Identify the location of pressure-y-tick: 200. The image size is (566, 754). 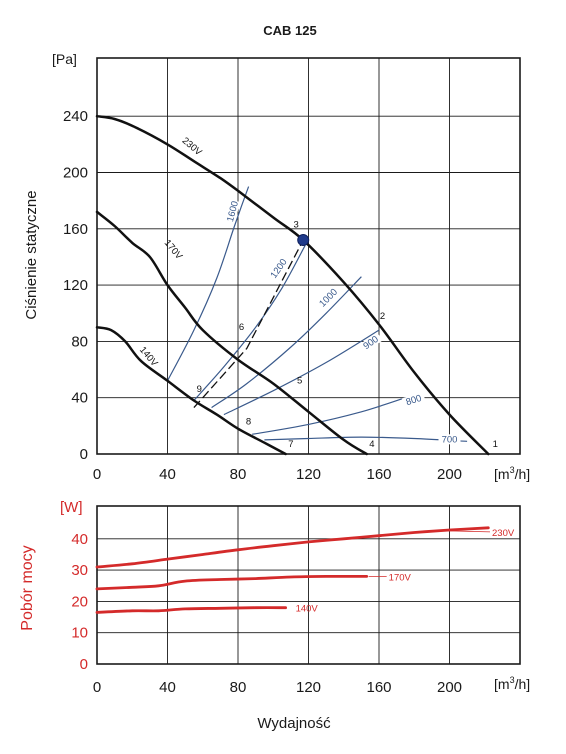
(75, 173).